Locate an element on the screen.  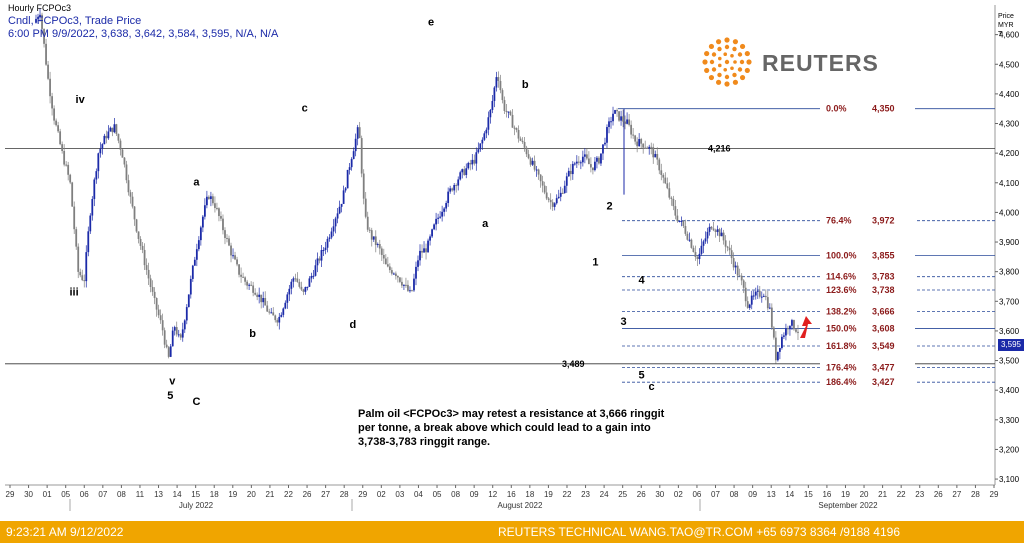
x-tick-label: 18 is located at coordinates (529, 494).